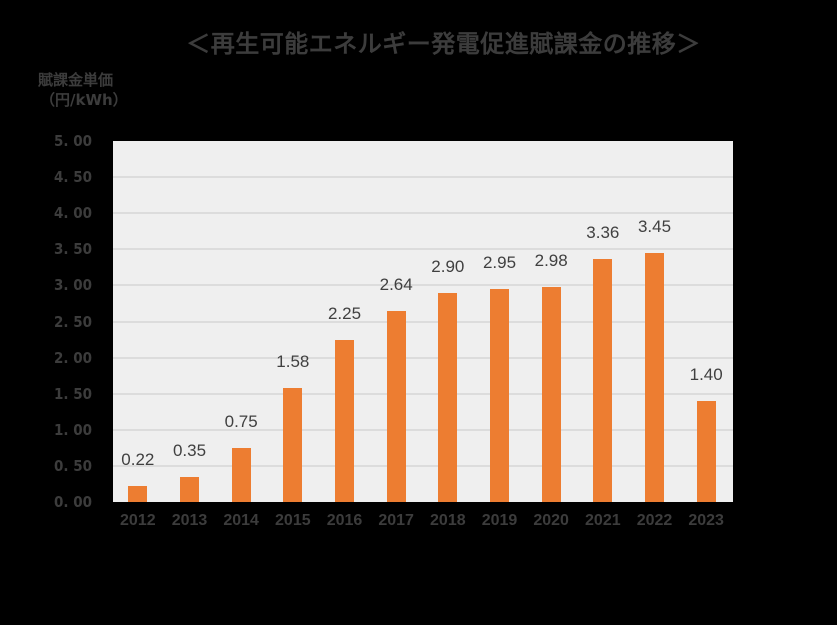 The width and height of the screenshot is (837, 625). What do you see at coordinates (241, 474) in the screenshot?
I see `bar-2014` at bounding box center [241, 474].